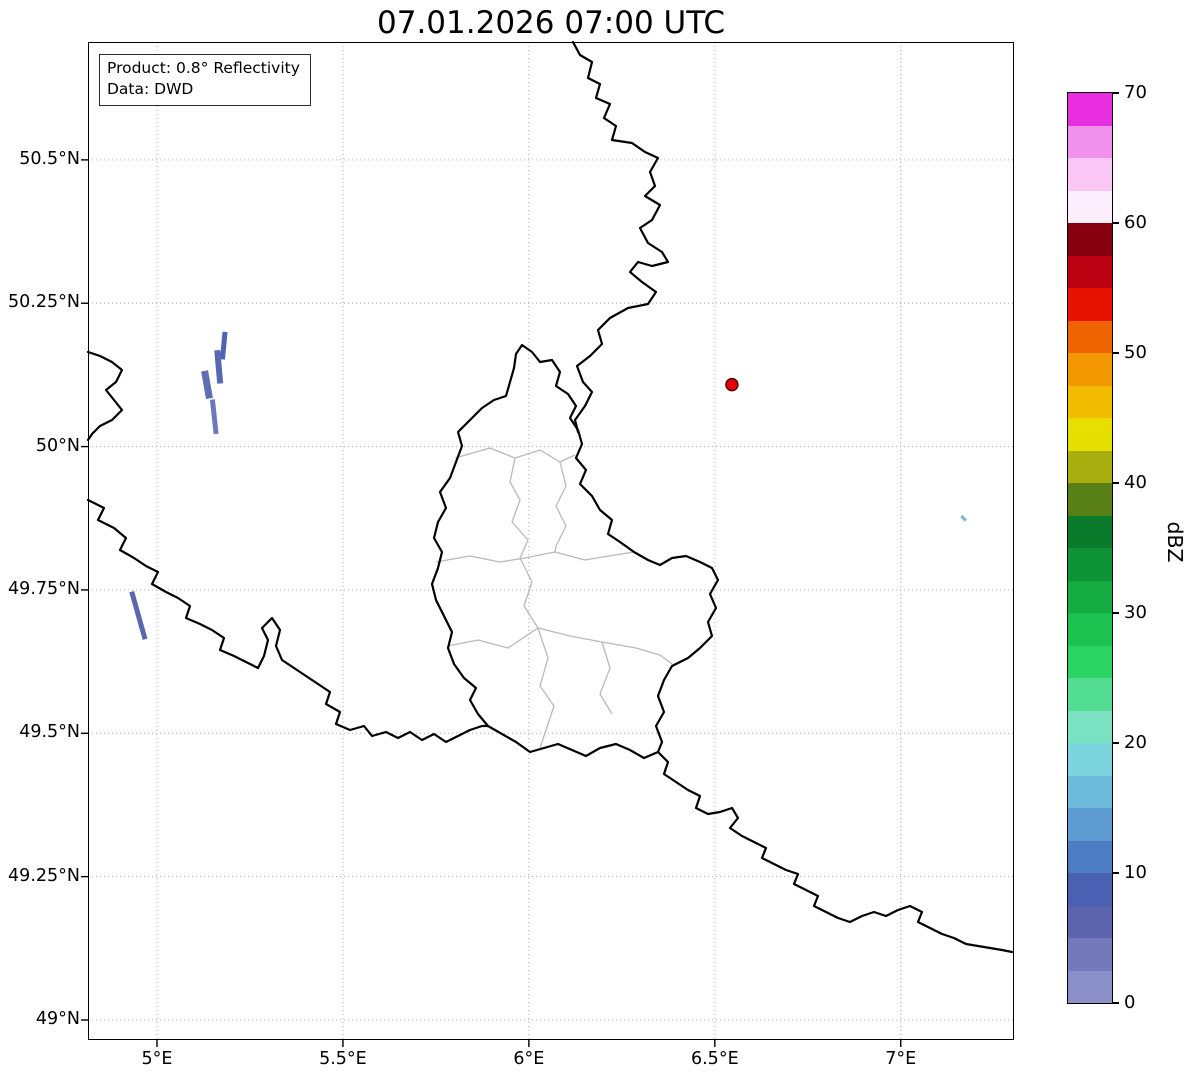 Image resolution: width=1202 pixels, height=1081 pixels. What do you see at coordinates (205, 80) in the screenshot?
I see `info-box: Product: 0.8° Reflectivity Data: DWD` at bounding box center [205, 80].